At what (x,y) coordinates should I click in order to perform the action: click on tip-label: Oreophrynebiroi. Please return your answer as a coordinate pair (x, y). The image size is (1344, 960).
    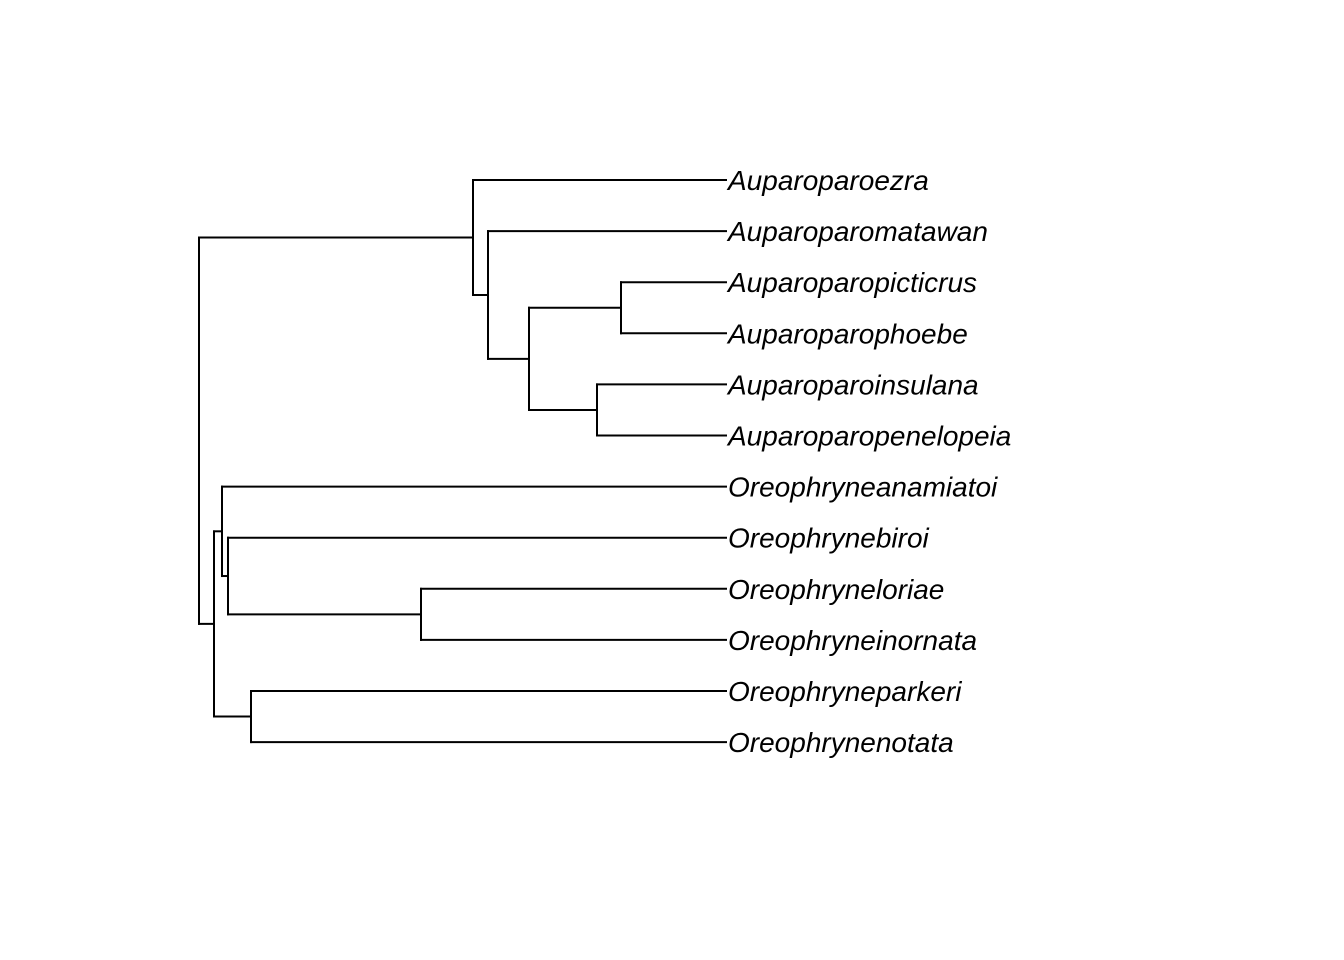
    Looking at the image, I should click on (829, 538).